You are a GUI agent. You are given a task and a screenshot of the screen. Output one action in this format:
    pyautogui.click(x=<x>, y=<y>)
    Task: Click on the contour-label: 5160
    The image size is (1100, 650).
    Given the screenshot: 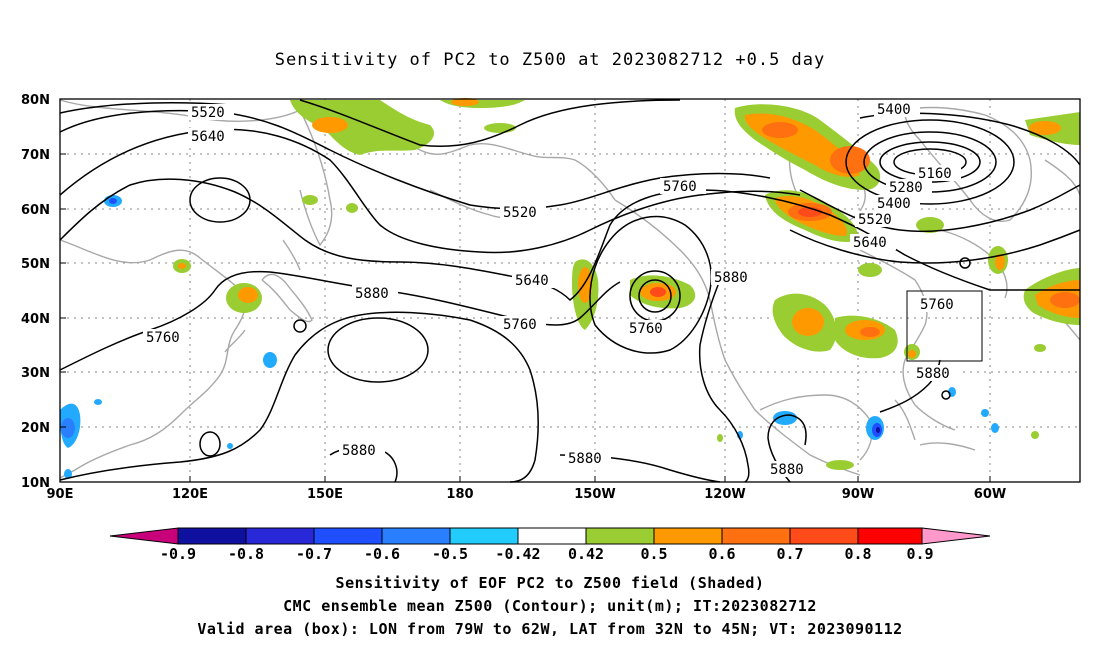 What is the action you would take?
    pyautogui.click(x=935, y=174)
    